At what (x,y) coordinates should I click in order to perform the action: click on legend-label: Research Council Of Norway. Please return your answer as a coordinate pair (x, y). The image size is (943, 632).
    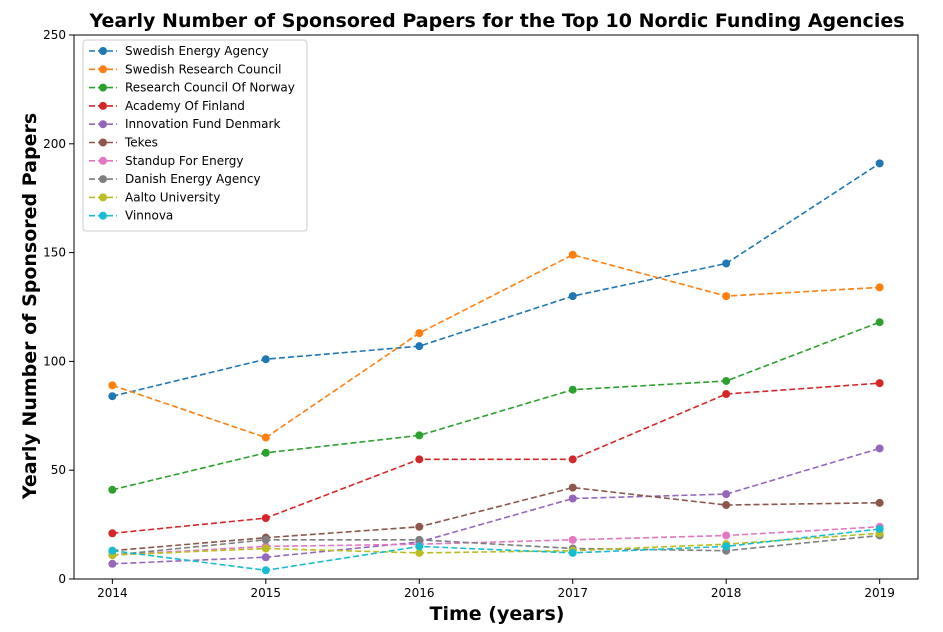
    Looking at the image, I should click on (210, 88).